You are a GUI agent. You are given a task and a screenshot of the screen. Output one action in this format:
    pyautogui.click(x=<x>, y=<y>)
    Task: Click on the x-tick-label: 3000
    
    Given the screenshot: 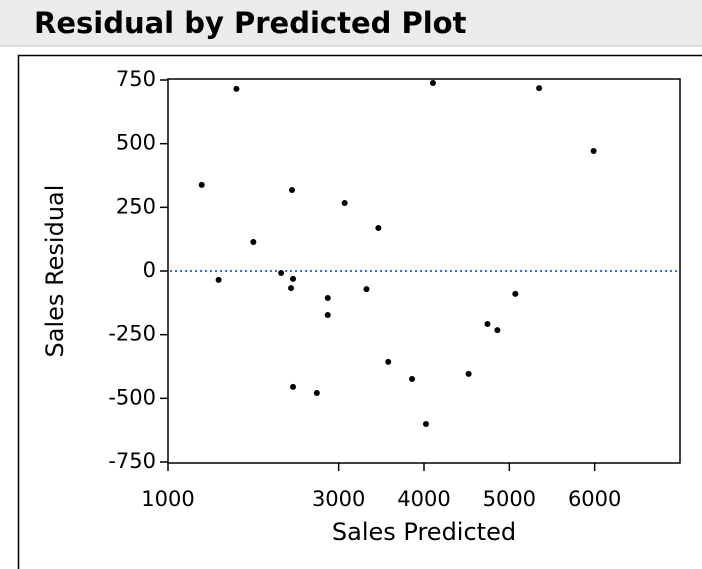 What is the action you would take?
    pyautogui.click(x=338, y=499)
    